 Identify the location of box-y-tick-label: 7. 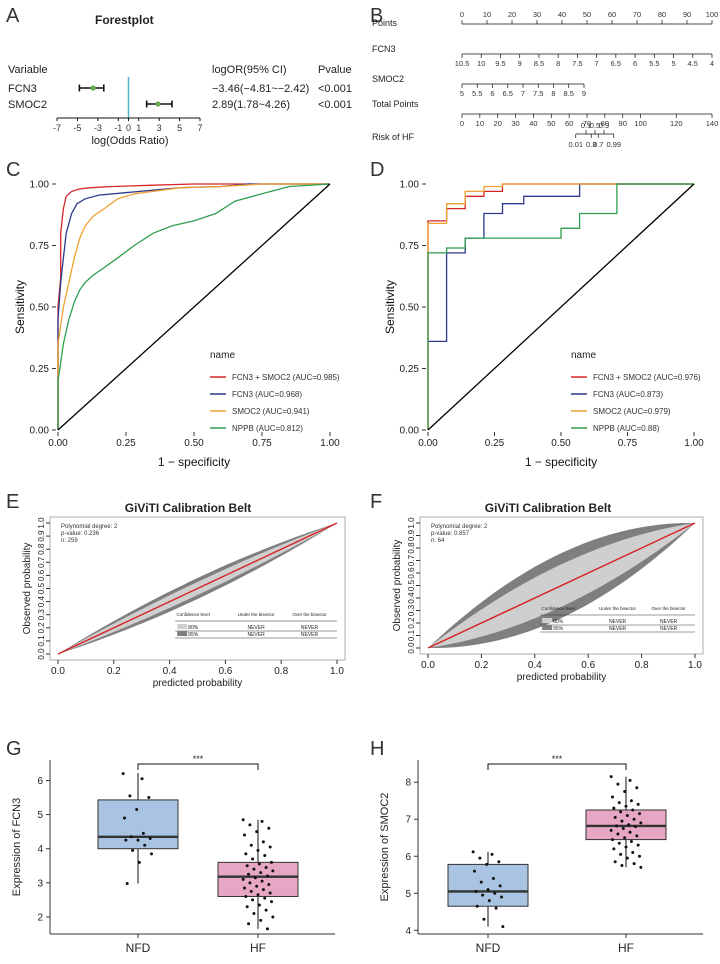
(408, 820).